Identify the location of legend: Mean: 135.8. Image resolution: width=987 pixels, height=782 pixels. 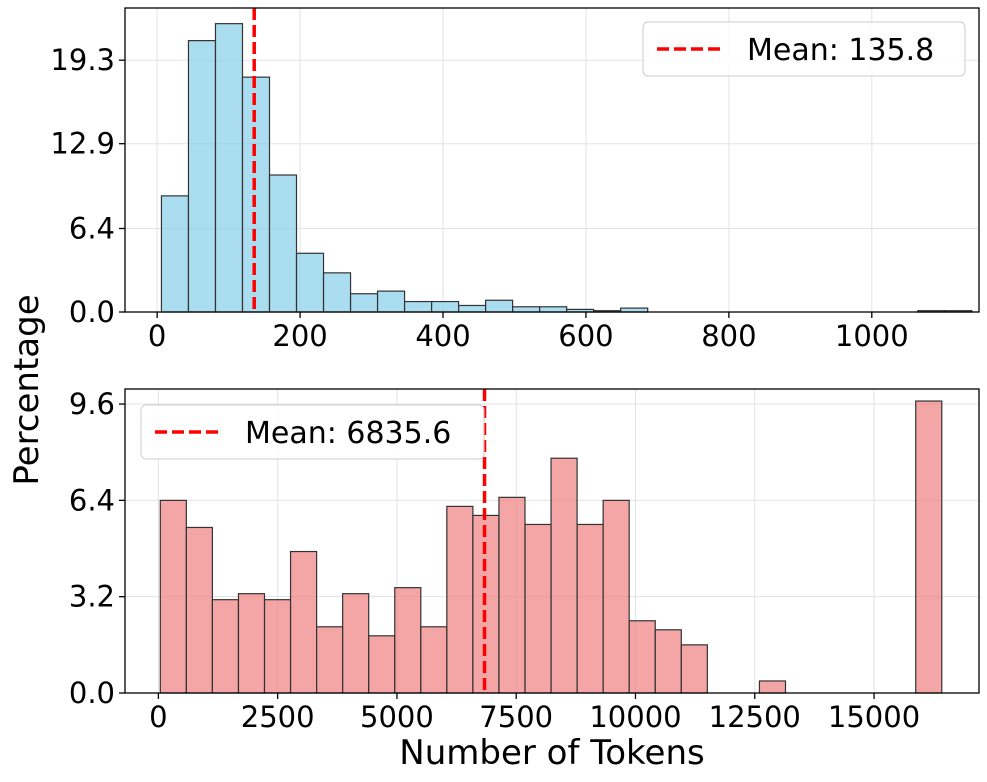
(804, 49).